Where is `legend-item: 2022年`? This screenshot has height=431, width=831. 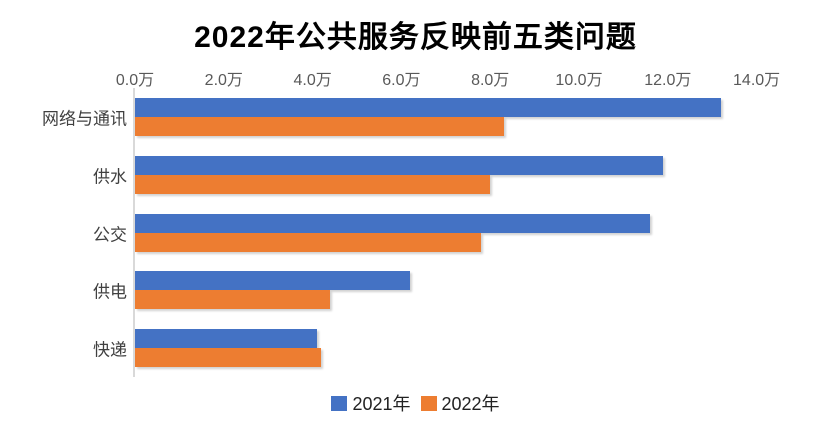 legend-item: 2022年 is located at coordinates (460, 403).